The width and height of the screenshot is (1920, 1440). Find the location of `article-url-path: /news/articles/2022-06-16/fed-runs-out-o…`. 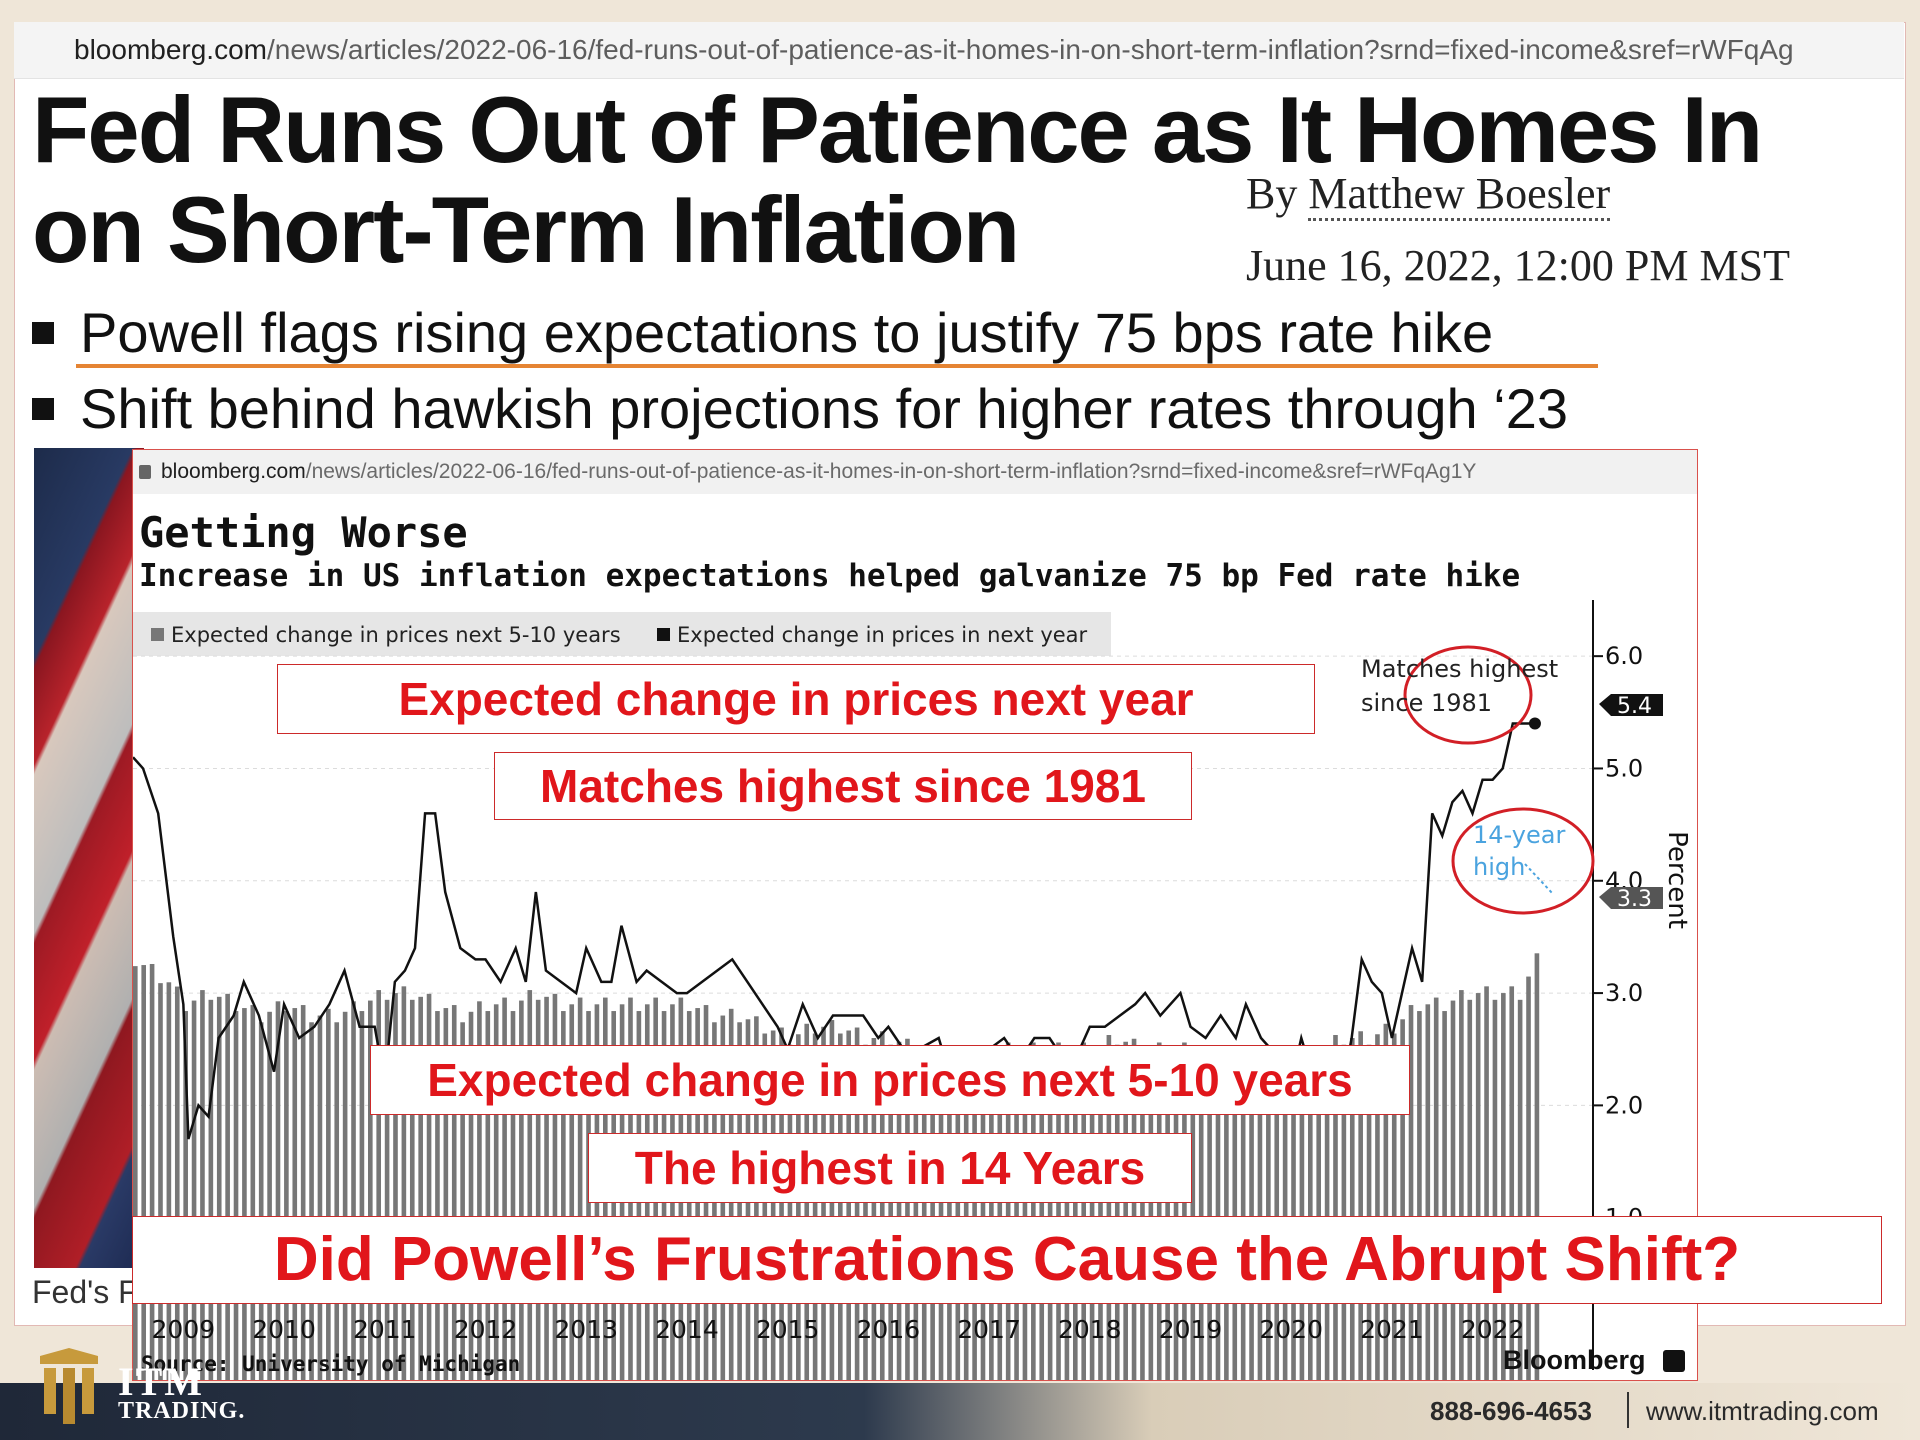

article-url-path: /news/articles/2022-06-16/fed-runs-out-o… is located at coordinates (1030, 49).